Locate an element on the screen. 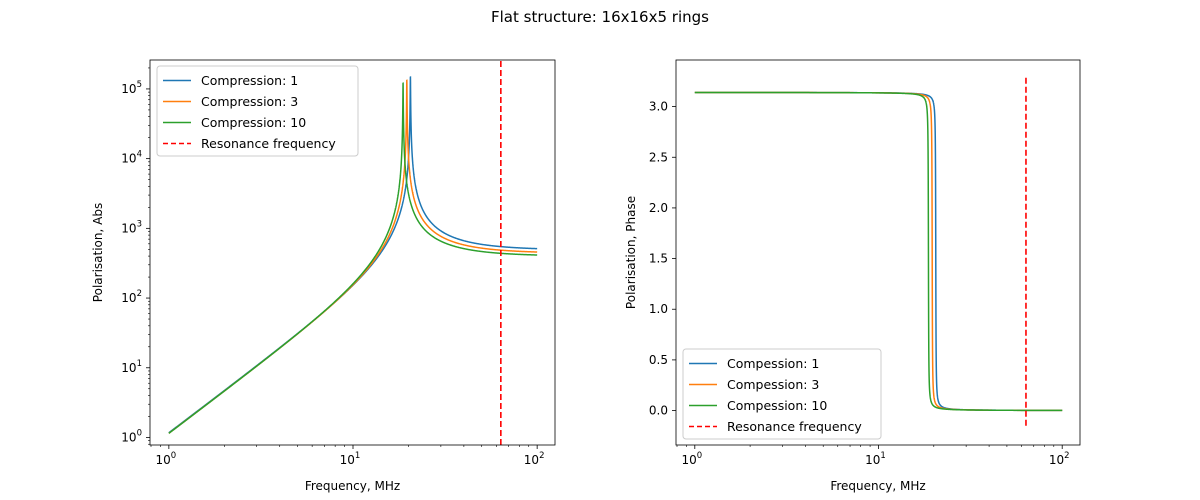 The height and width of the screenshot is (500, 1200). phase-x-tick-label: 10⁰ is located at coordinates (691, 459).